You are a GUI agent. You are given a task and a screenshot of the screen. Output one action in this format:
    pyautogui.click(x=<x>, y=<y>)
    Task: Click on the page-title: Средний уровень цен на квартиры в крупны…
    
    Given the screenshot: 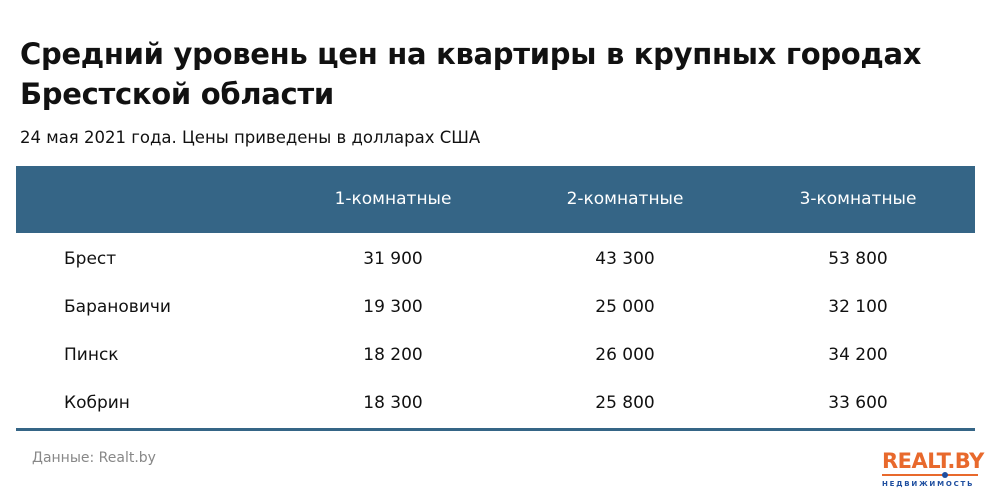 What is the action you would take?
    pyautogui.click(x=471, y=74)
    